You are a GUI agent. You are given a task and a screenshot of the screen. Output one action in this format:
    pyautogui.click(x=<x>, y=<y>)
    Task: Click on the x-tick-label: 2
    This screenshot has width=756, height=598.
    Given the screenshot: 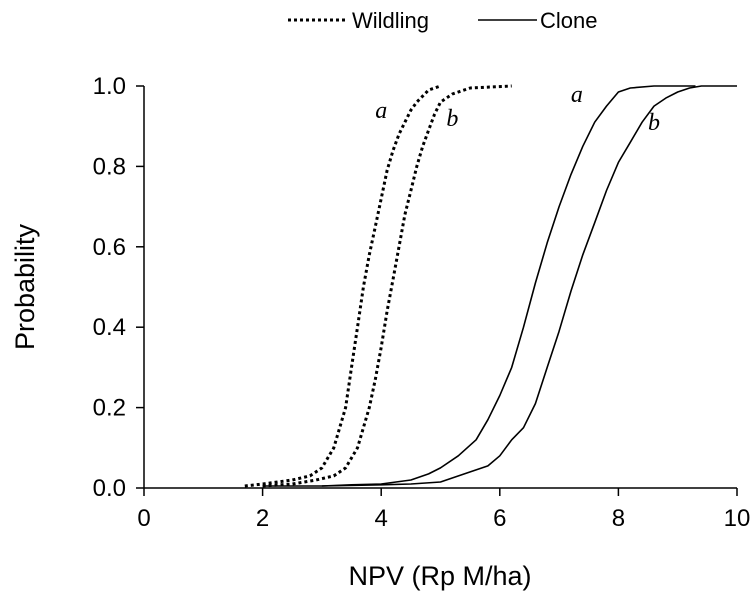 What is the action you would take?
    pyautogui.click(x=262, y=518)
    